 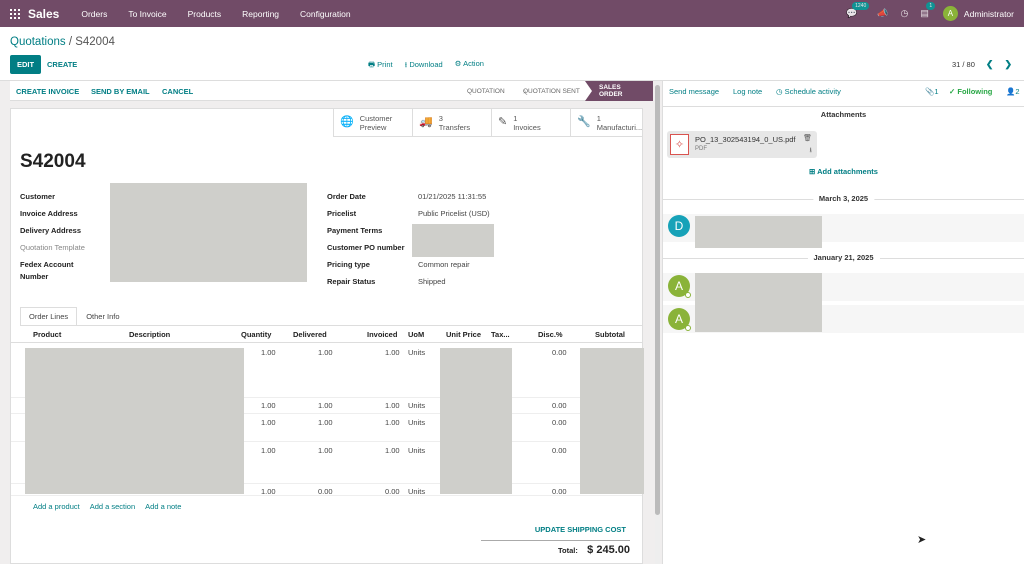 I want to click on add-attachments-button: ⊞ Add attachments, so click(x=843, y=171).